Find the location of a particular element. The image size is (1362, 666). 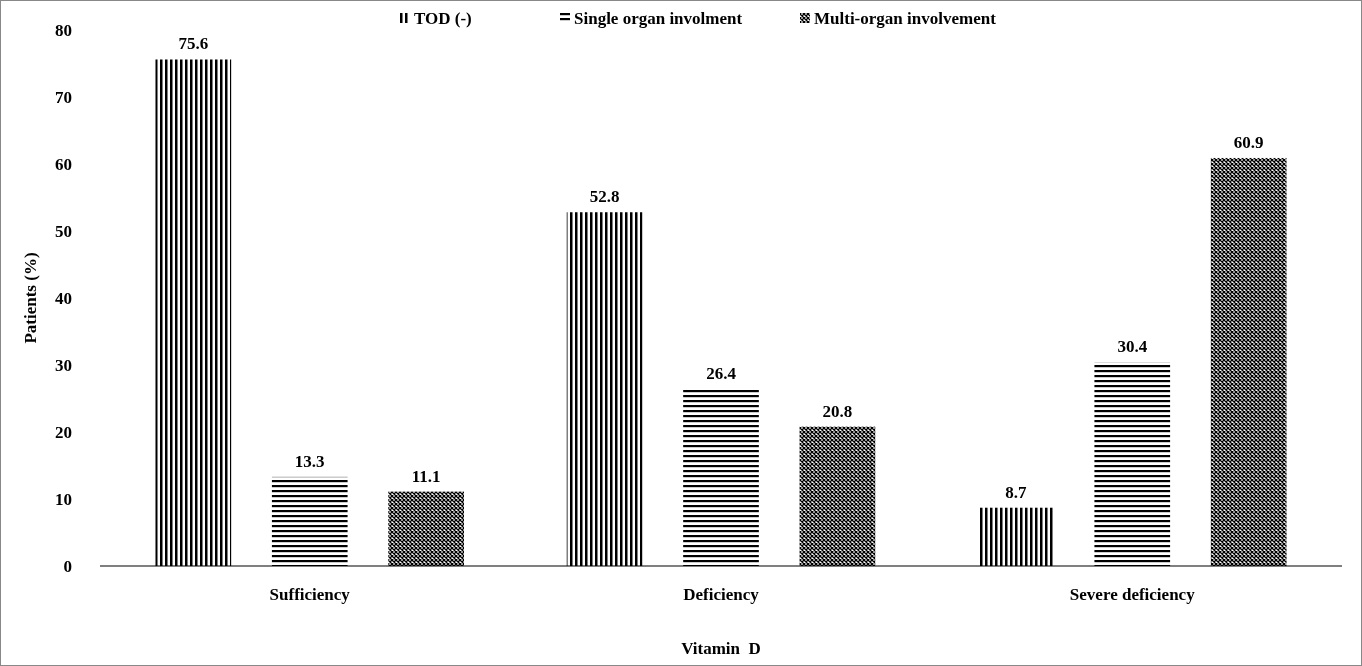

y-tick-label: 0 is located at coordinates (67, 566).